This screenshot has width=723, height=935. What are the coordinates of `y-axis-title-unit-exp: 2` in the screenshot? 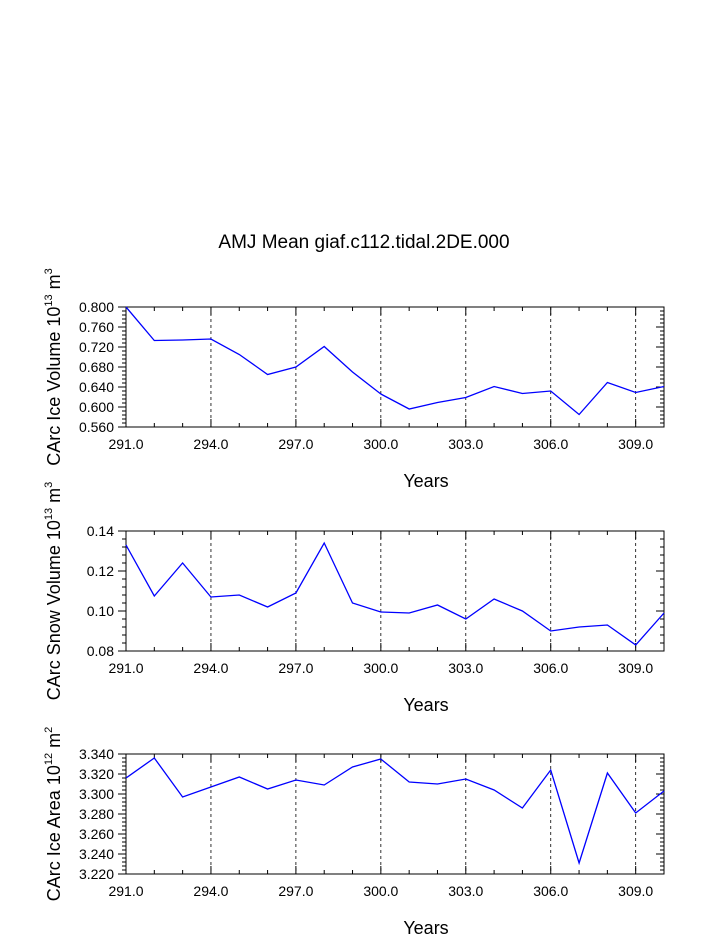 It's located at (49, 730).